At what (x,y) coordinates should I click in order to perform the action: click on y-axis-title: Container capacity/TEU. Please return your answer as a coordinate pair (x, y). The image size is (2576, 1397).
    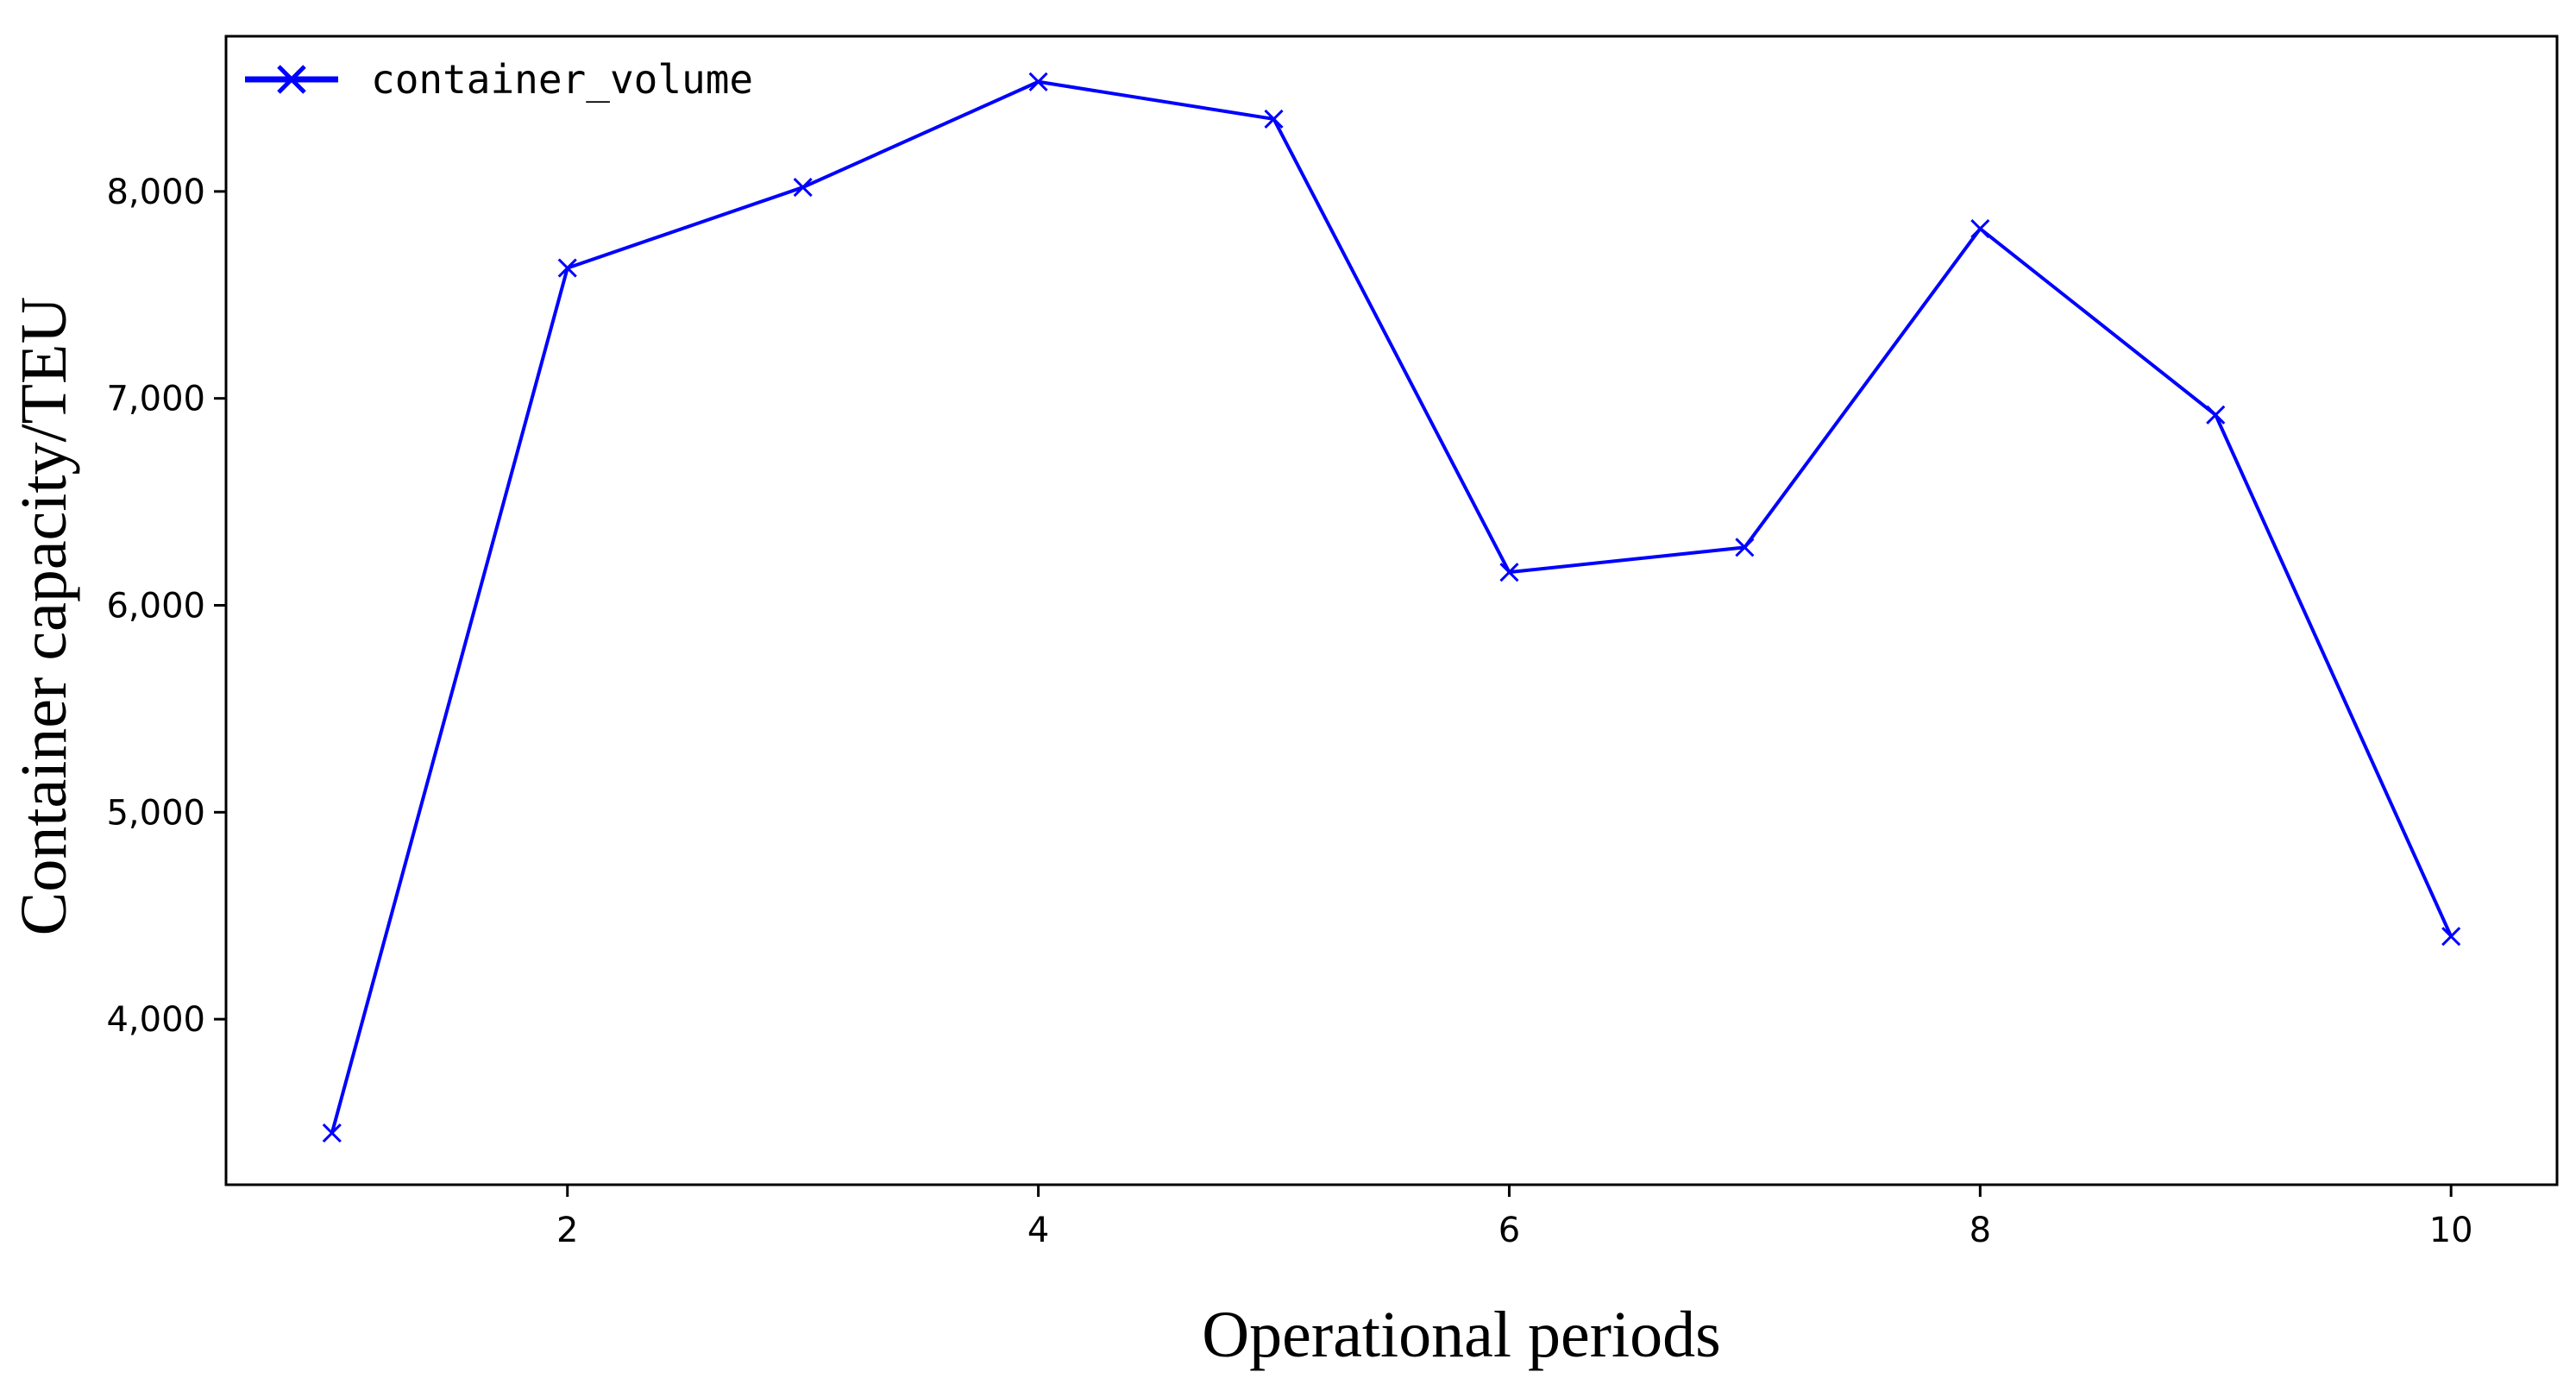
    Looking at the image, I should click on (44, 616).